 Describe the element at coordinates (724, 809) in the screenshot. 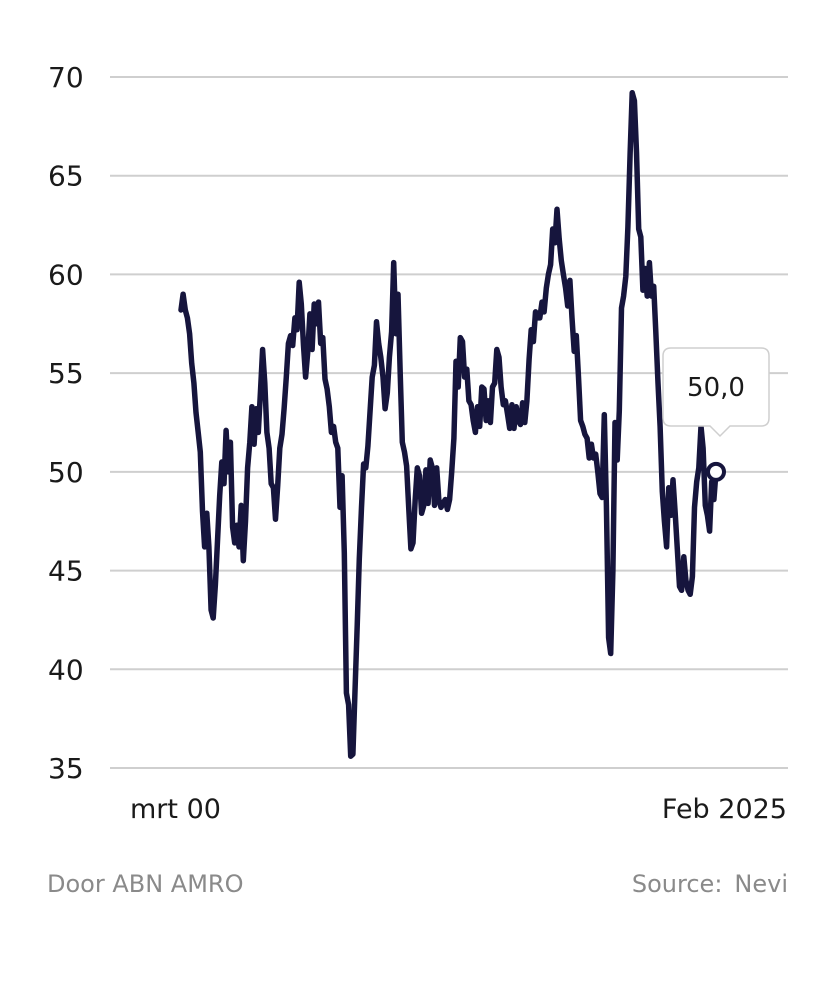

I see `x-axis-end-label: Feb 2025` at that location.